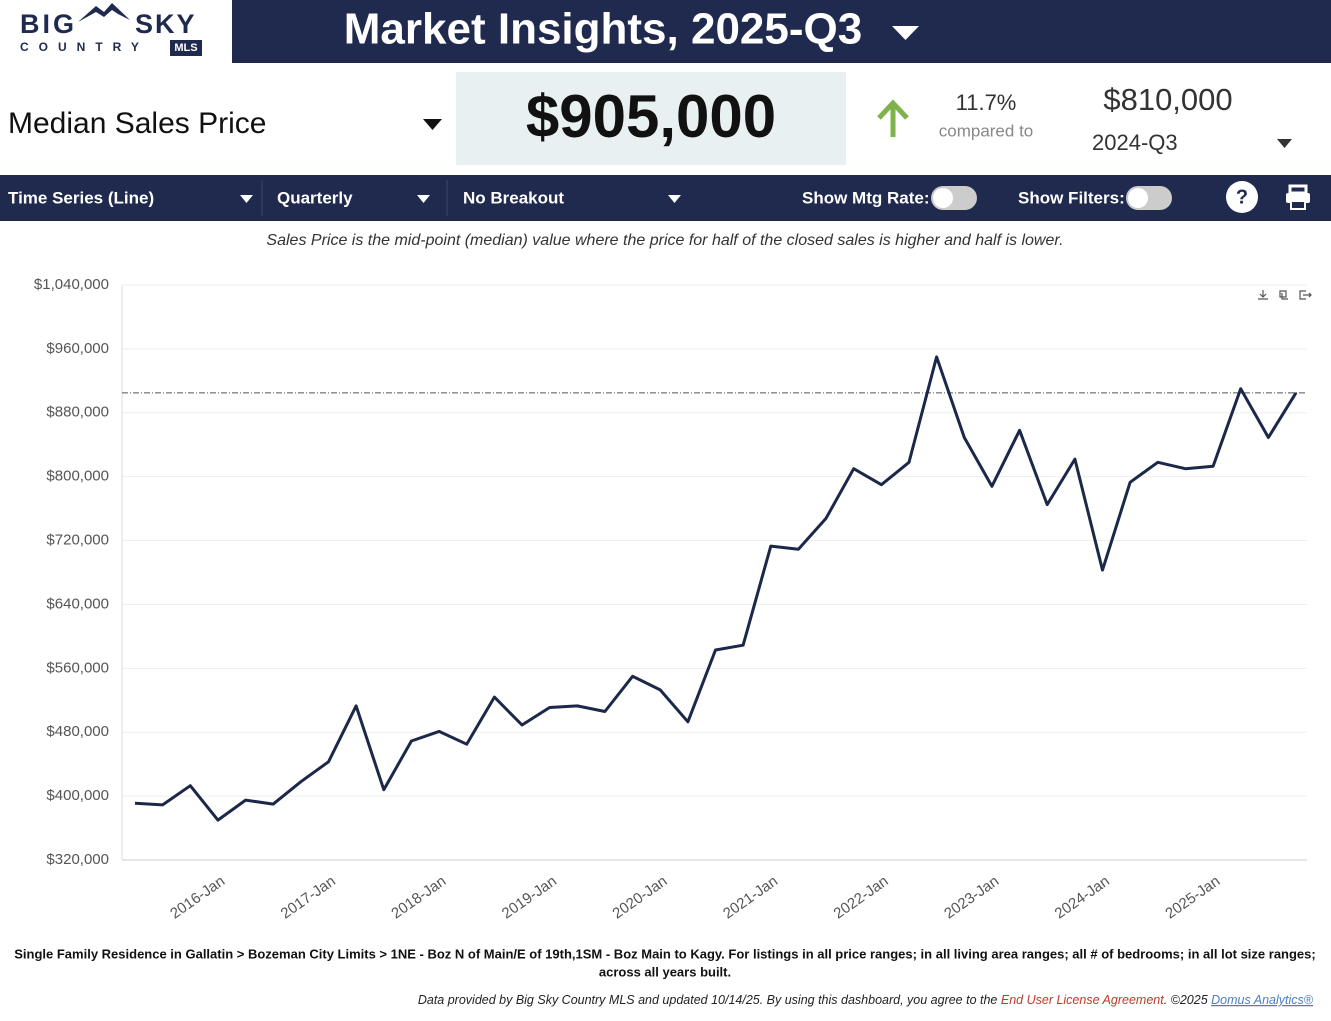 This screenshot has height=1021, width=1331. What do you see at coordinates (1192, 898) in the screenshot?
I see `x-tick-label: 2025-Jan` at bounding box center [1192, 898].